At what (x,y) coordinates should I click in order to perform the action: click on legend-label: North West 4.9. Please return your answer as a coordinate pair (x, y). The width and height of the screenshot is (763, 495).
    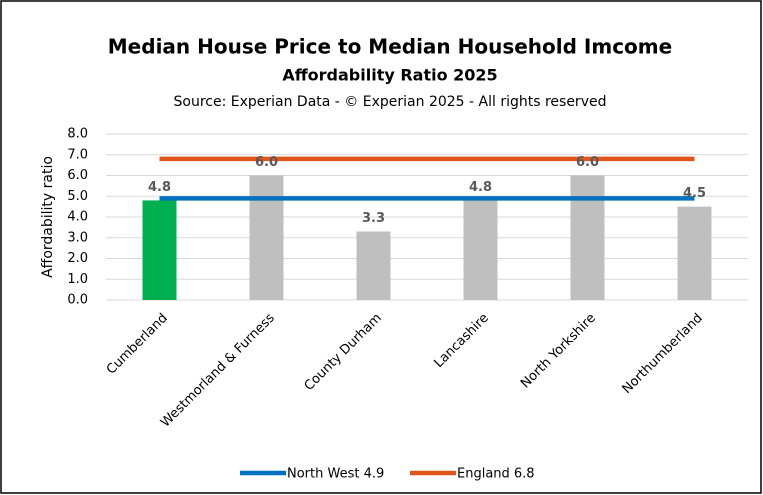
    Looking at the image, I should click on (335, 474).